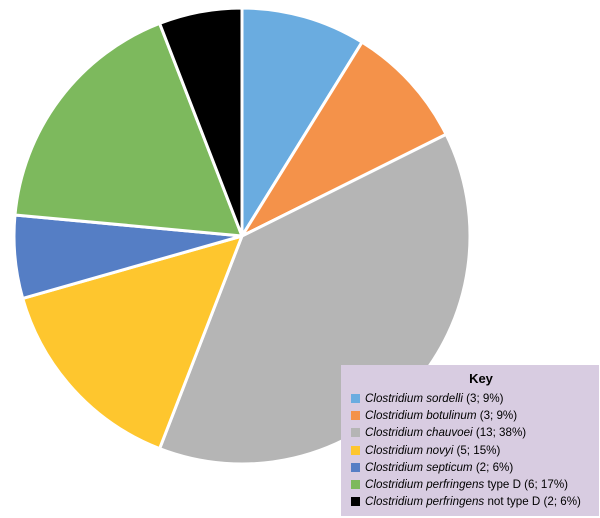 This screenshot has width=600, height=518. I want to click on legend-label: Clostridium septicum (2; 6%), so click(439, 467).